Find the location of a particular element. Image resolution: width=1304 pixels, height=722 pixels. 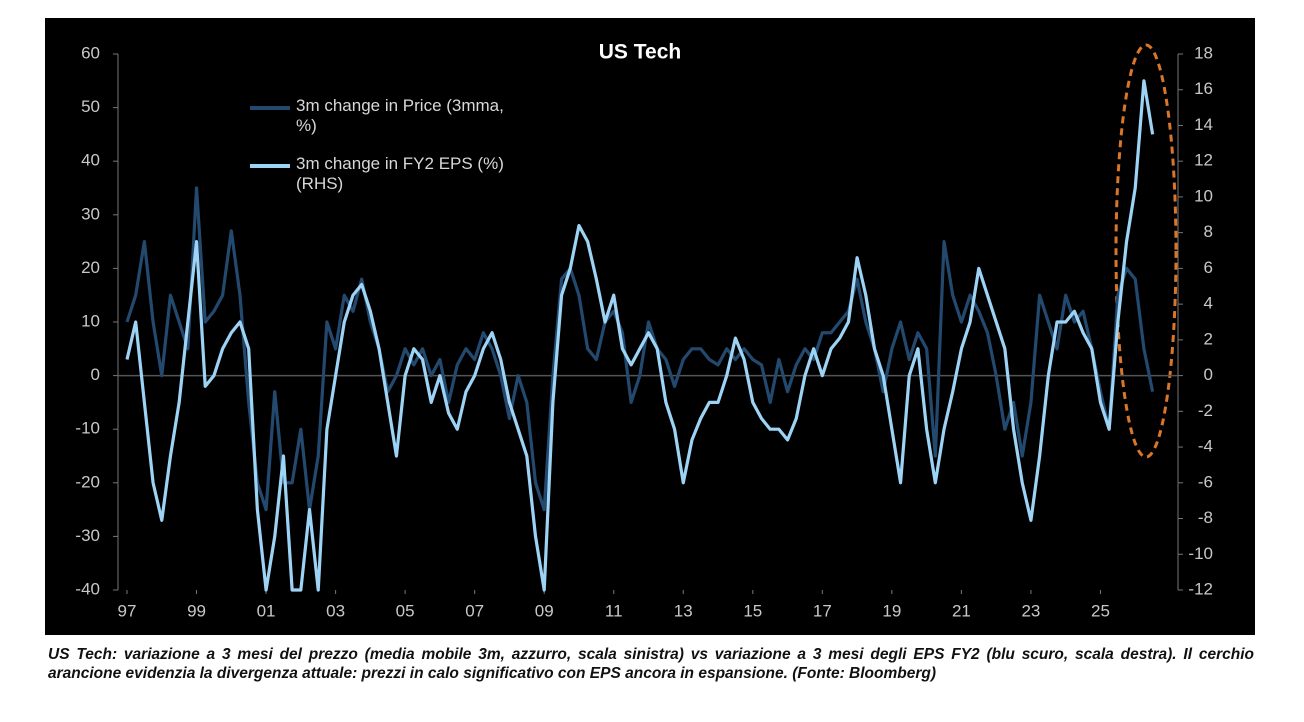

y2-tick-label: 8 is located at coordinates (1208, 231).